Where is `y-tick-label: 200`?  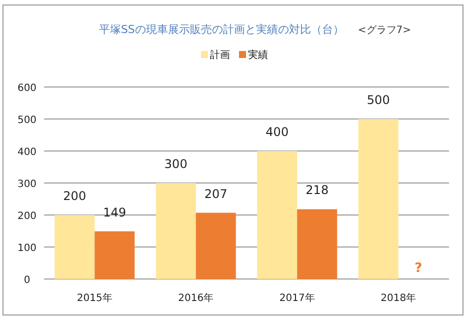 y-tick-label: 200 is located at coordinates (27, 216).